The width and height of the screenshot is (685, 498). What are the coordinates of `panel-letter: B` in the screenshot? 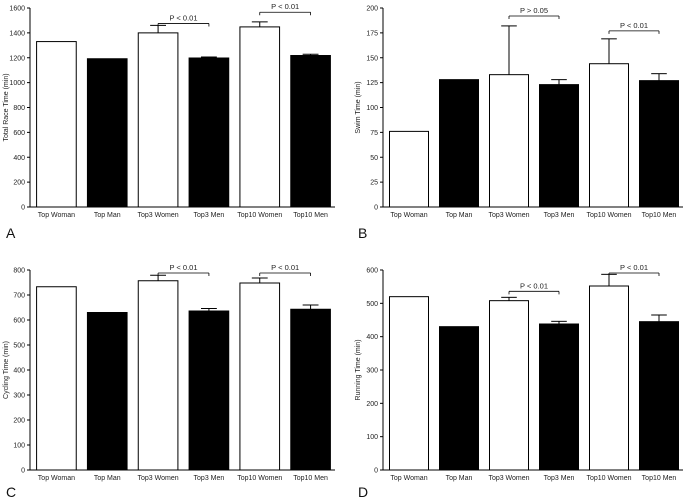 It's located at (362, 233).